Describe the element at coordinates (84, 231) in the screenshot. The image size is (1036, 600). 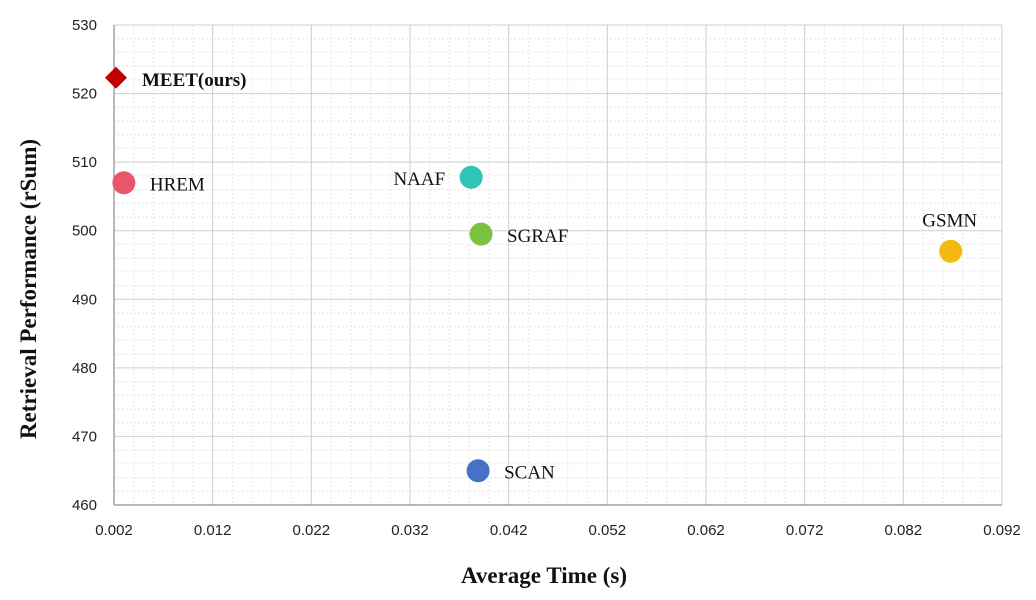
I see `y-tick-label: 500` at that location.